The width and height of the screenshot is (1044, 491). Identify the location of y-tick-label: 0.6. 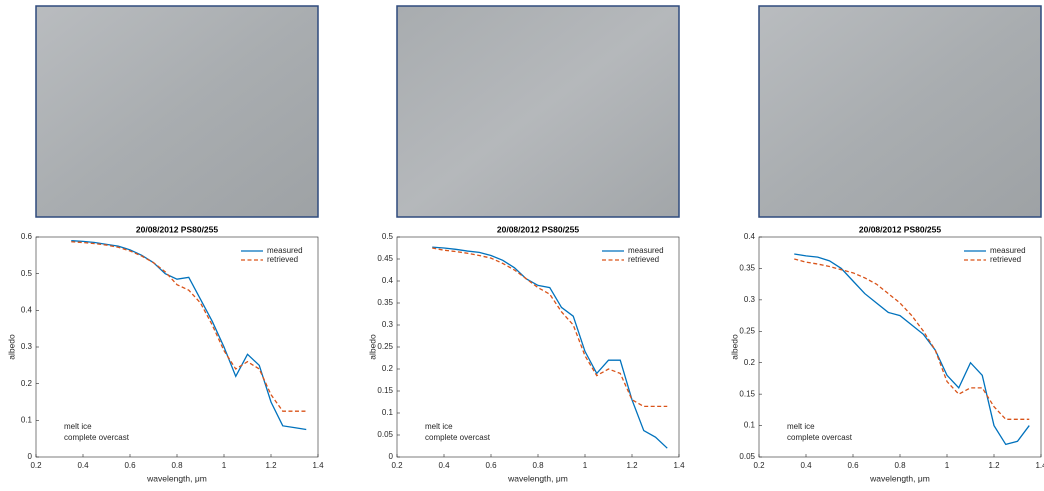
(27, 236).